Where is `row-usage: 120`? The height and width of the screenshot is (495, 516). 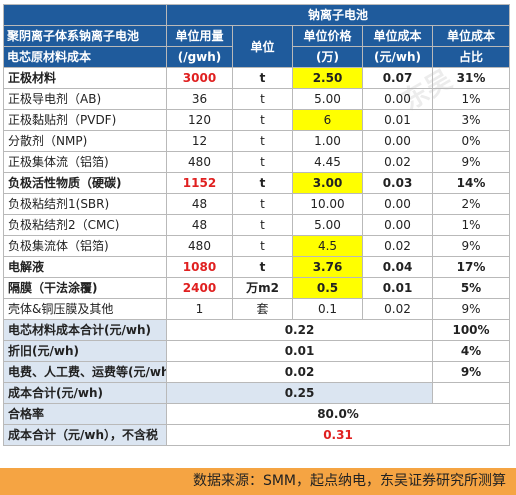
row-usage: 120 is located at coordinates (199, 120).